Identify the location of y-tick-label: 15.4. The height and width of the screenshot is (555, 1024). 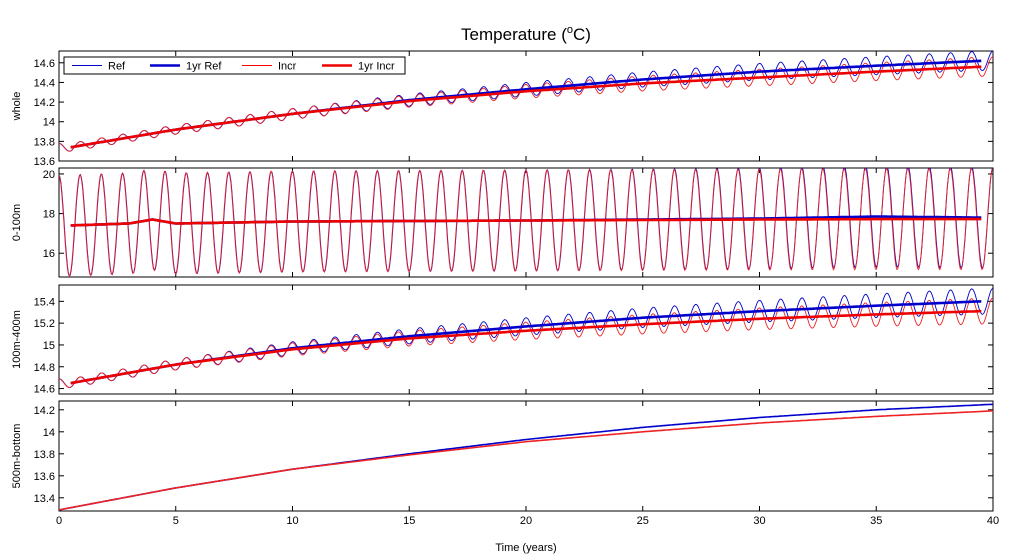
(44, 302).